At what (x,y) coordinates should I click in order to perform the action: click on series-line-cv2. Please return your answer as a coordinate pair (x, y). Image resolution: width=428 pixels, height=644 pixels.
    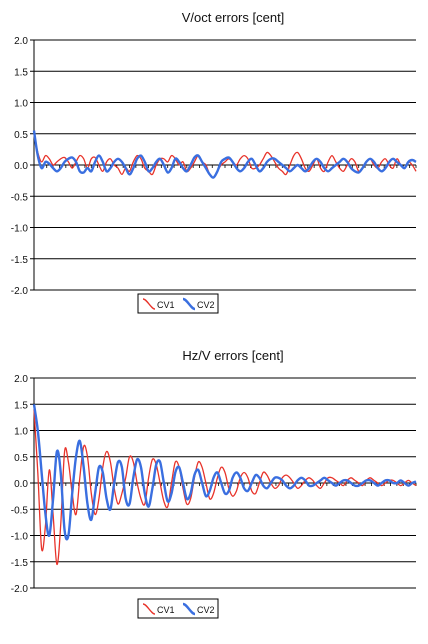
    Looking at the image, I should click on (224, 154).